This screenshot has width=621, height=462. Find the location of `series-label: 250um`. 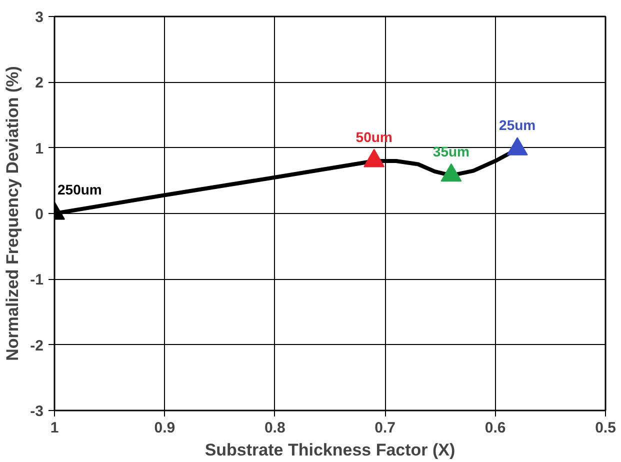

series-label: 250um is located at coordinates (80, 190).